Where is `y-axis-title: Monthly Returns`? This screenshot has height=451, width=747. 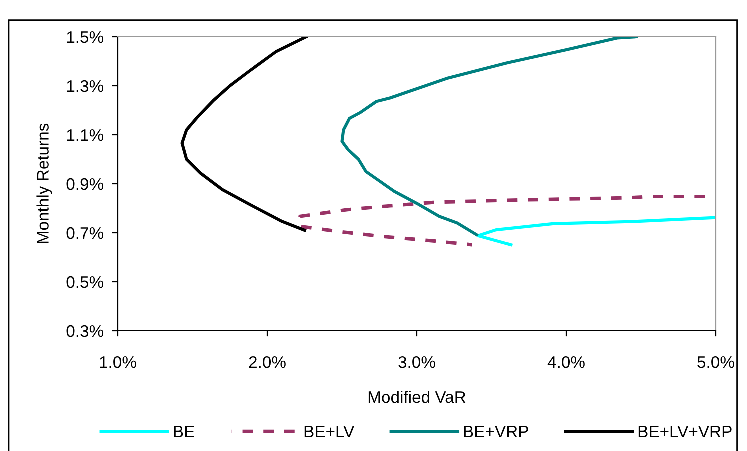 y-axis-title: Monthly Returns is located at coordinates (44, 184).